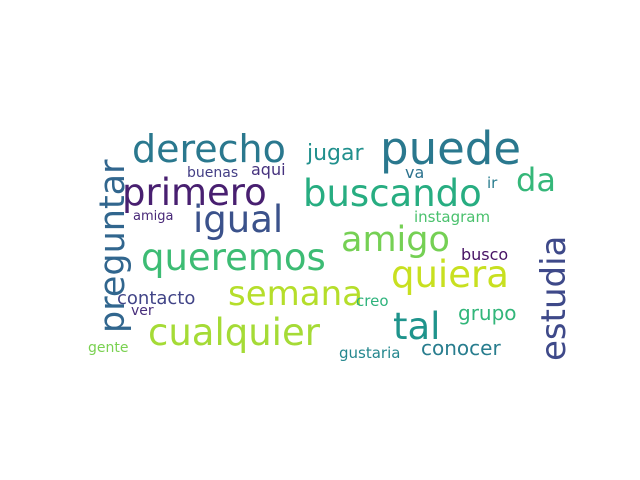  What do you see at coordinates (194, 192) in the screenshot?
I see `word-primero: primero` at bounding box center [194, 192].